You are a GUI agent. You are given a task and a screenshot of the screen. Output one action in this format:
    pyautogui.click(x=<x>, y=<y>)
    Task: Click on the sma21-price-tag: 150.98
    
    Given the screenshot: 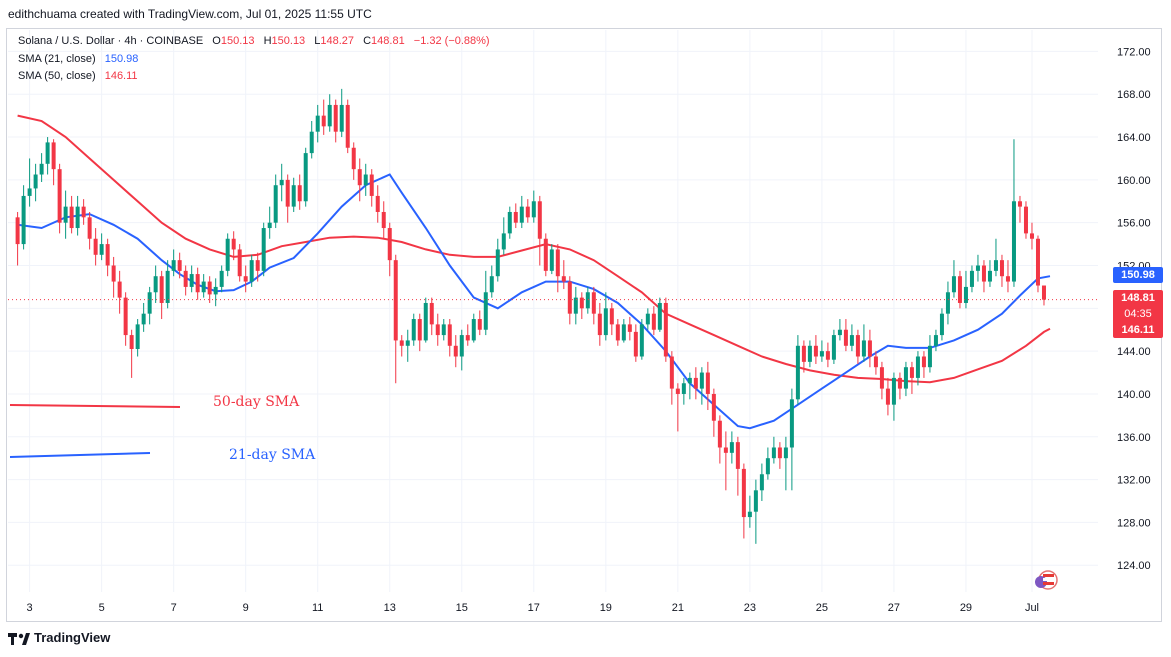 What is the action you would take?
    pyautogui.click(x=1138, y=275)
    